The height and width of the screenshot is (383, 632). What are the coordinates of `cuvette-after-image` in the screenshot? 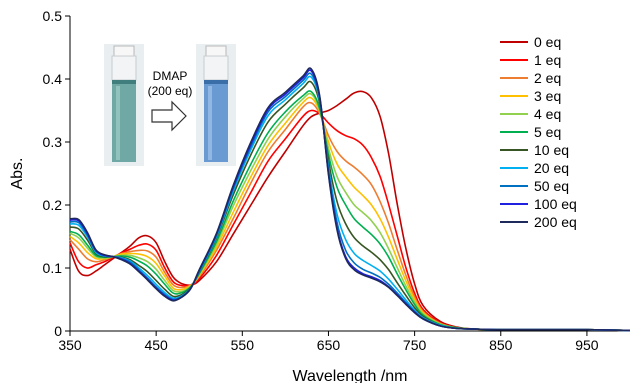 It's located at (216, 105).